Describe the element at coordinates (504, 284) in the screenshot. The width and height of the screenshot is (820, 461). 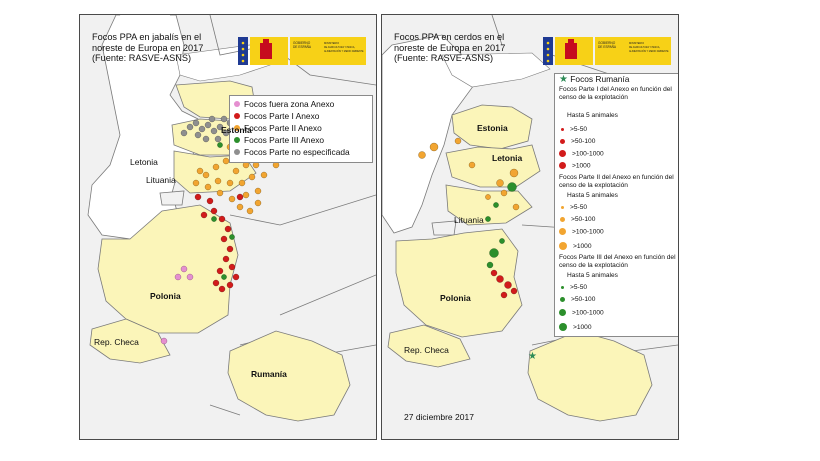
I see `pig-outbreaks-red` at that location.